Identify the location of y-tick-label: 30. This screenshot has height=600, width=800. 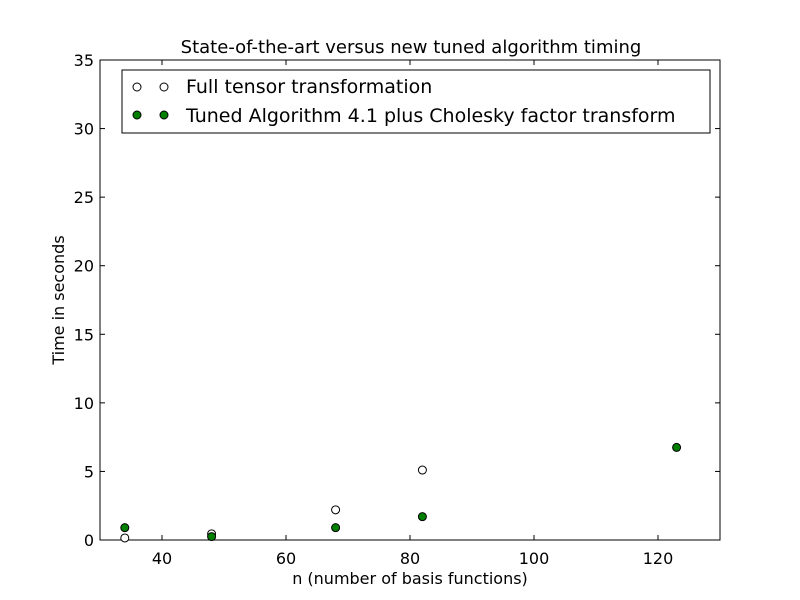
(84, 129).